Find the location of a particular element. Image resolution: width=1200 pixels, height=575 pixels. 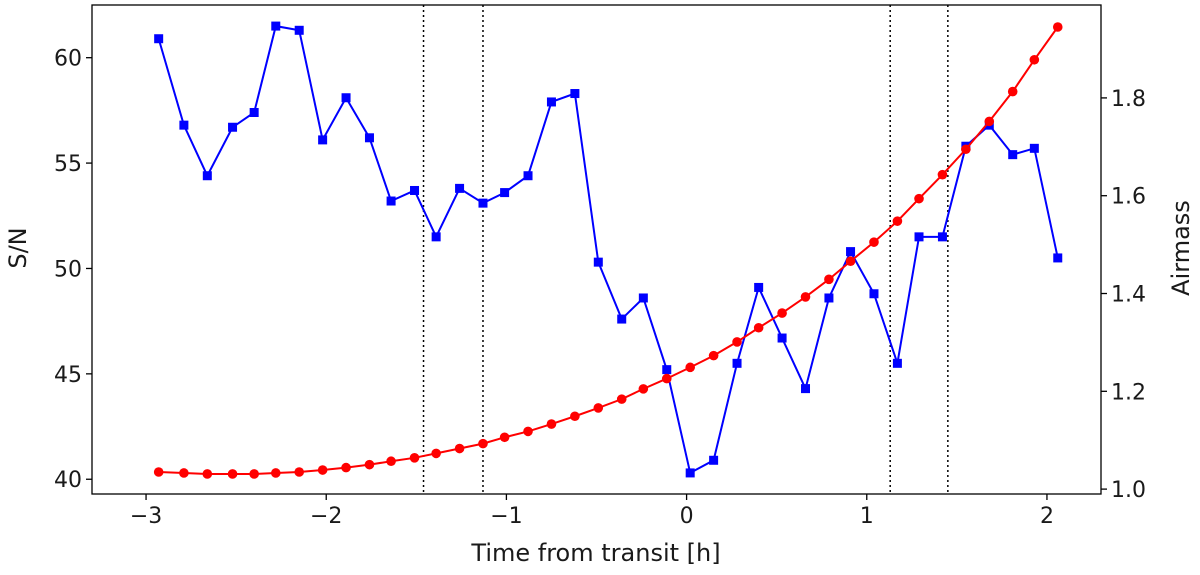

y-left-tick-label-4: 60 is located at coordinates (68, 59).